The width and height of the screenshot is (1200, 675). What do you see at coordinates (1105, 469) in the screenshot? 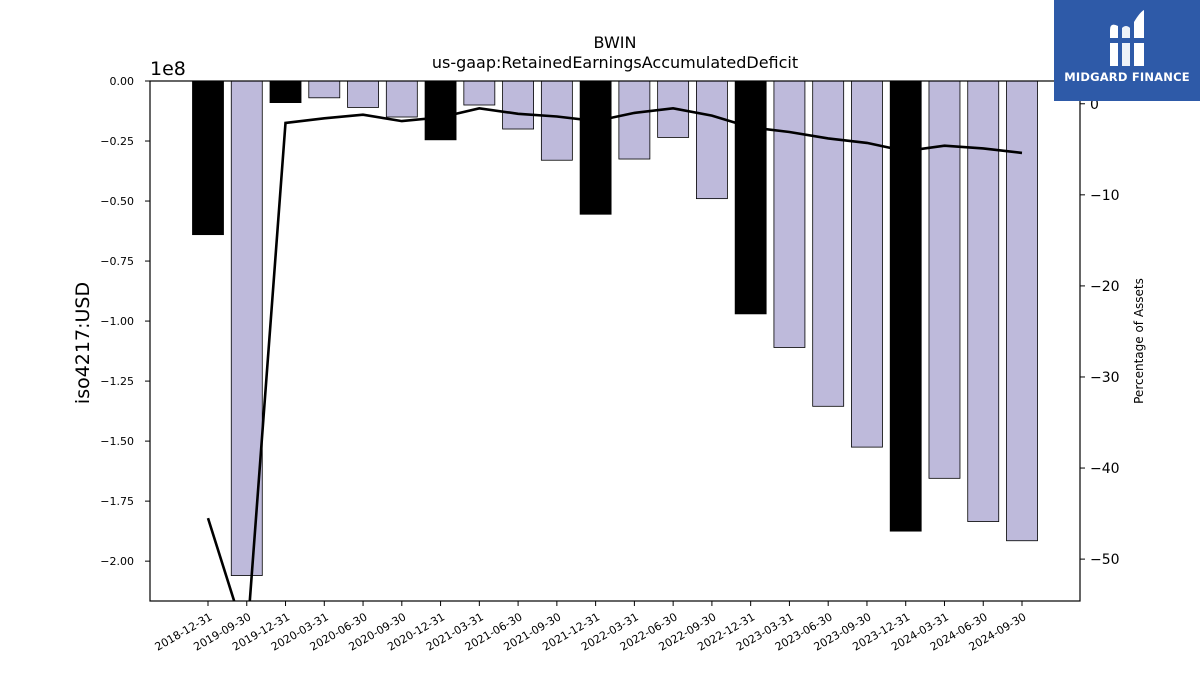
I see `y2-tick-label: −40` at bounding box center [1105, 469].